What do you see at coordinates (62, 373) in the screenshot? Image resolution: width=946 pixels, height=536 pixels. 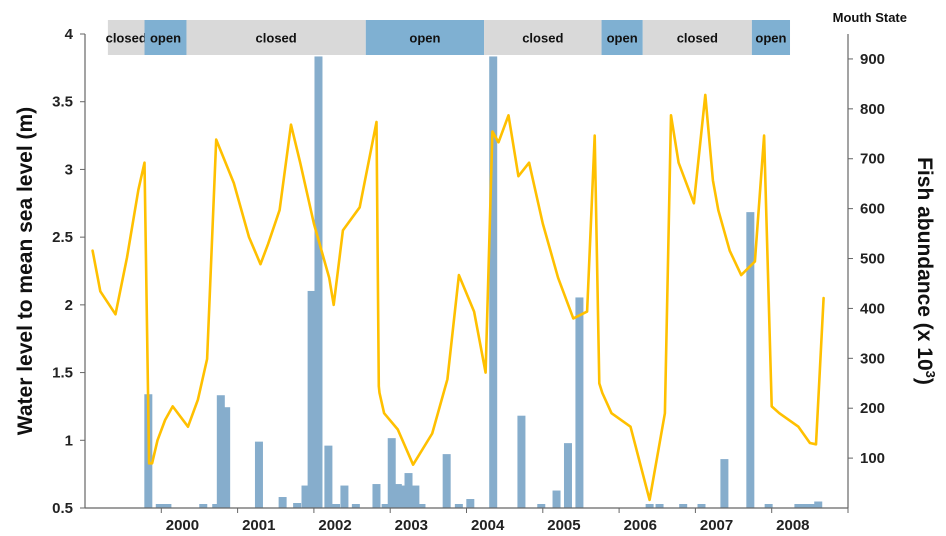 I see `left-y-tick-label: 1.5` at bounding box center [62, 373].